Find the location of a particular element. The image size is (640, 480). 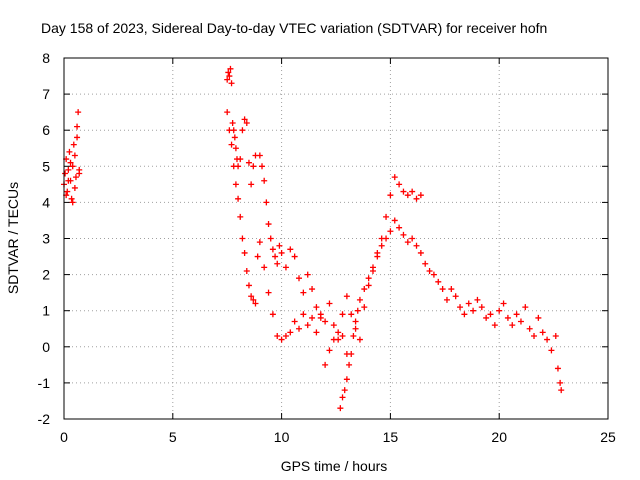

x-tick-label: 25 is located at coordinates (608, 437).